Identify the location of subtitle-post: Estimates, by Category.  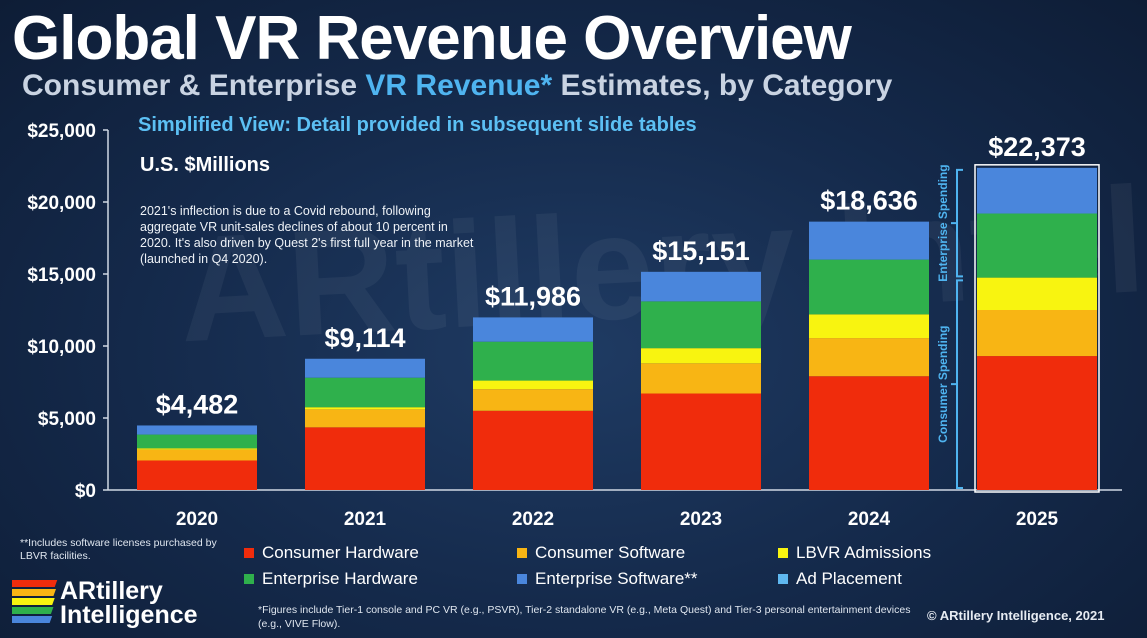
(722, 85).